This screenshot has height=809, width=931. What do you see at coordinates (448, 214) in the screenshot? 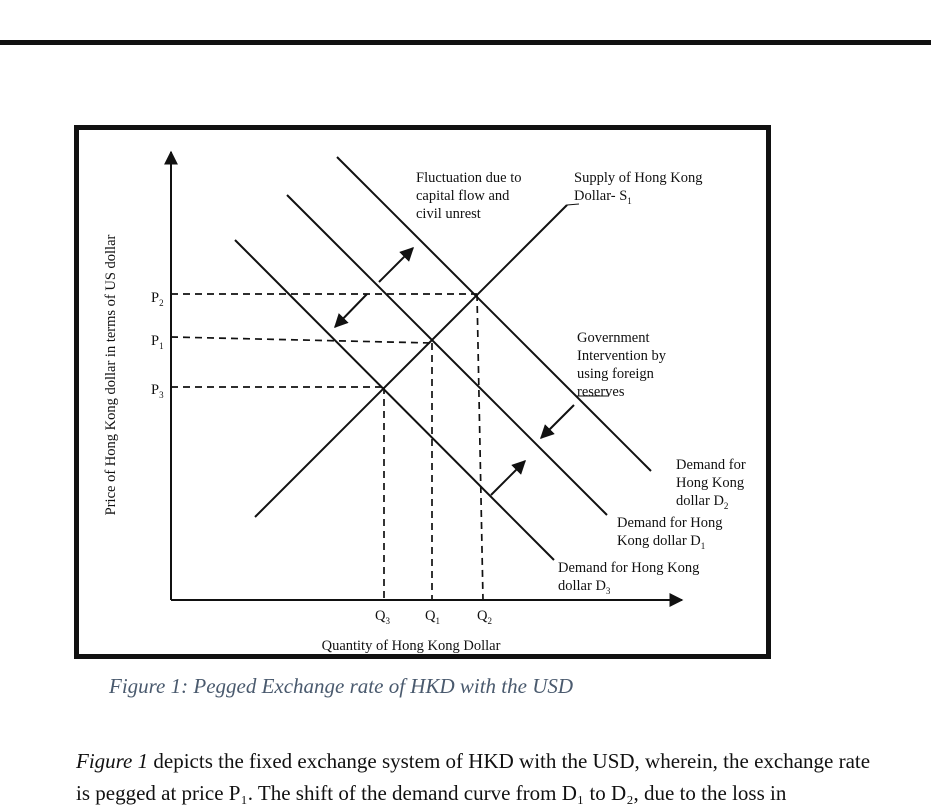
I see `fluctuation-note-line-3: civil unrest` at bounding box center [448, 214].